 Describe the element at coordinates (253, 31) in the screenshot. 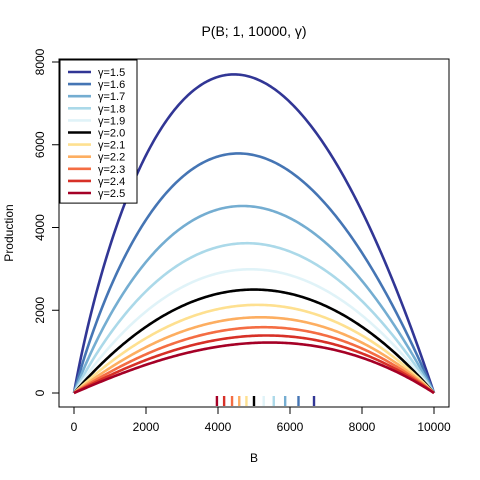

I see `chart-title: P(B; 1, 10000, γ)` at that location.